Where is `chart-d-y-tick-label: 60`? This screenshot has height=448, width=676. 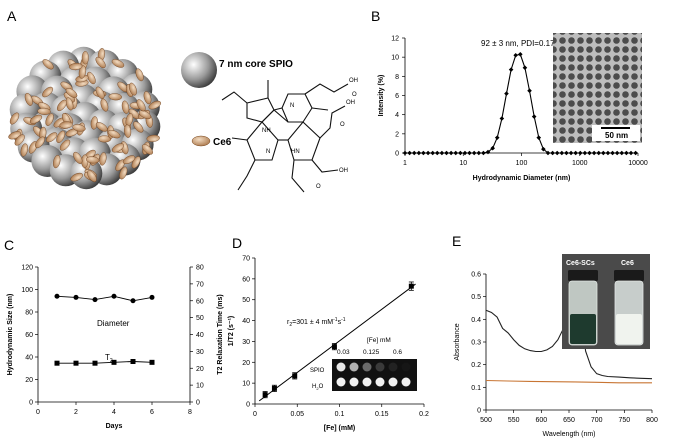 chart-d-y-tick-label: 60 is located at coordinates (246, 279).